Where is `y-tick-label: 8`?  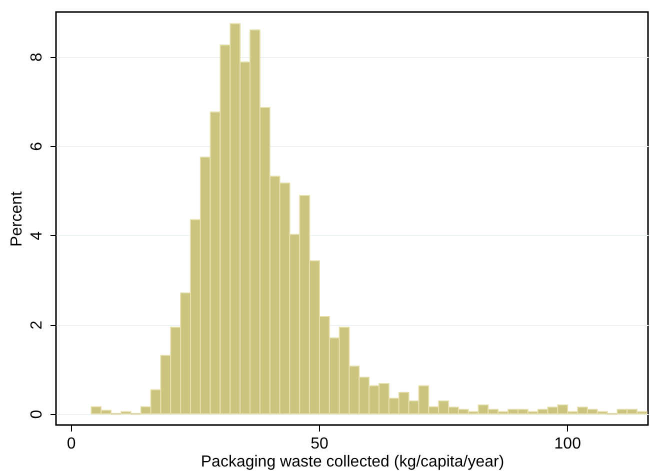
y-tick-label: 8 is located at coordinates (37, 57).